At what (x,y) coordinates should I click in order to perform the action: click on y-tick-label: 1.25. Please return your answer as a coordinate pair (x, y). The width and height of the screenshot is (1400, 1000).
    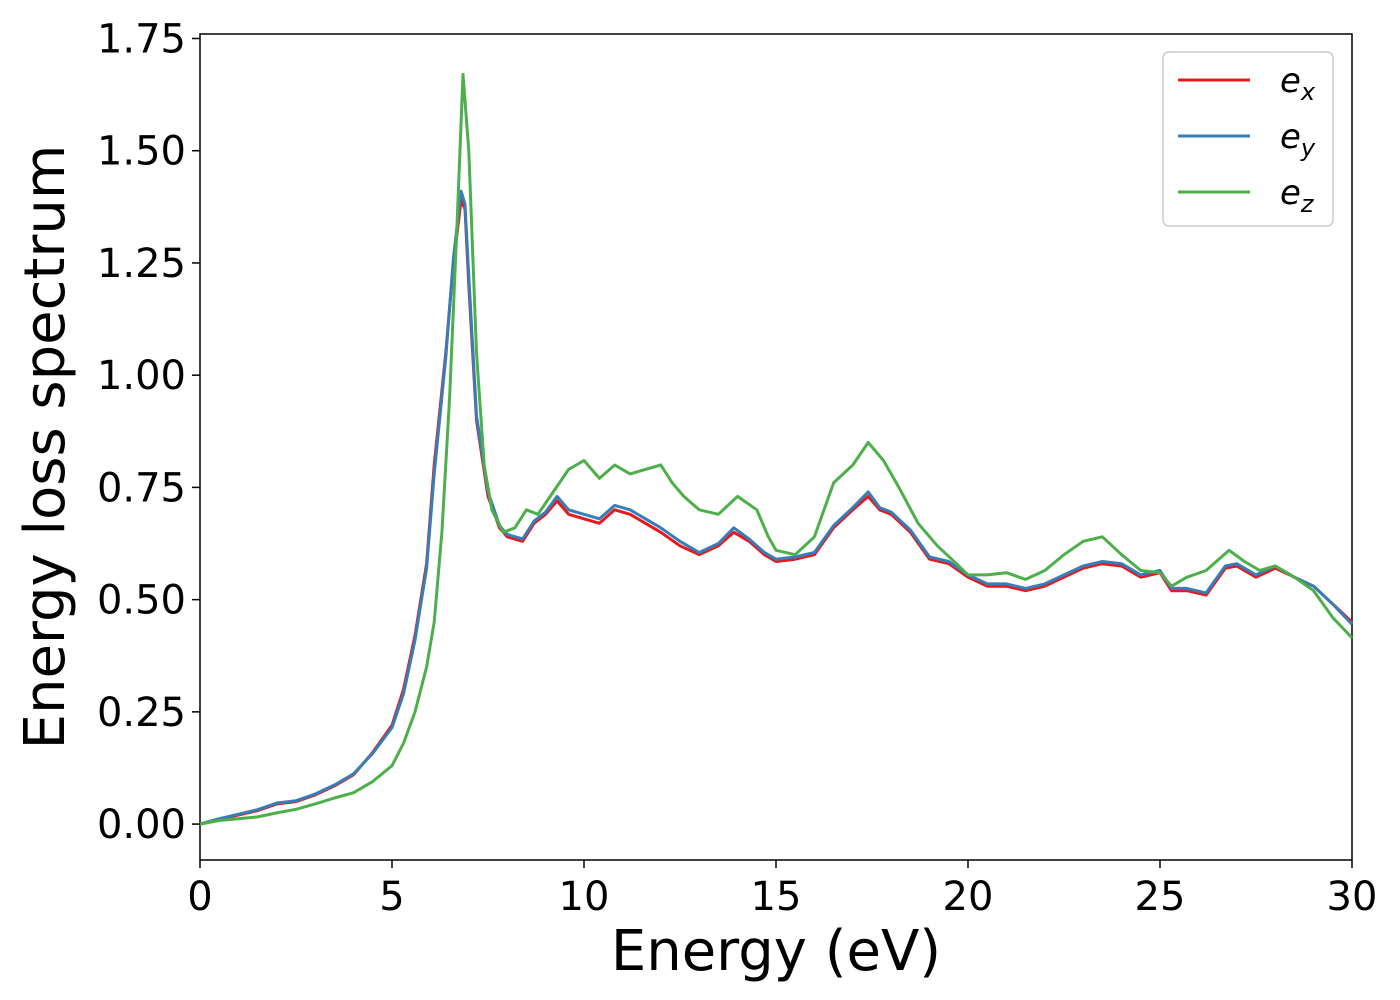
    Looking at the image, I should click on (141, 264).